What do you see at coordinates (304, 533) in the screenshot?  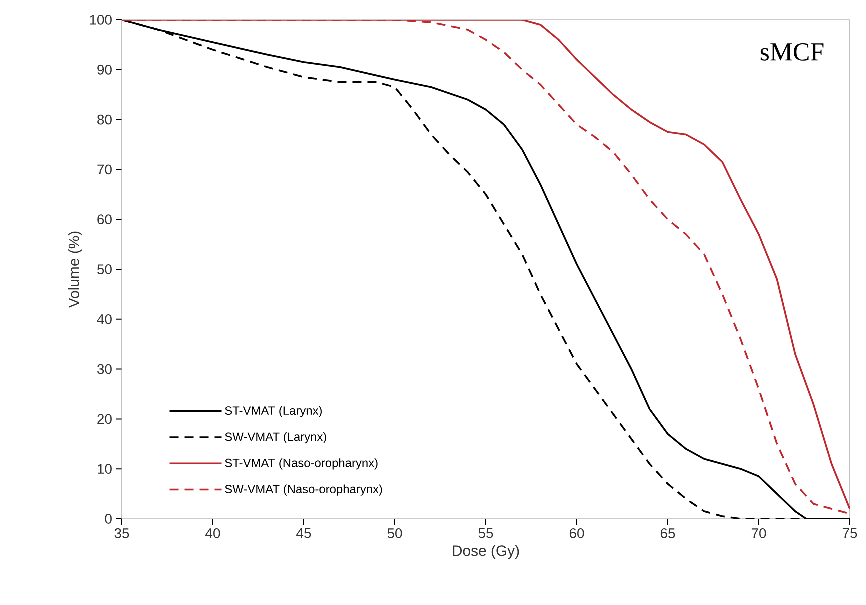 I see `x-tick-label: 45` at bounding box center [304, 533].